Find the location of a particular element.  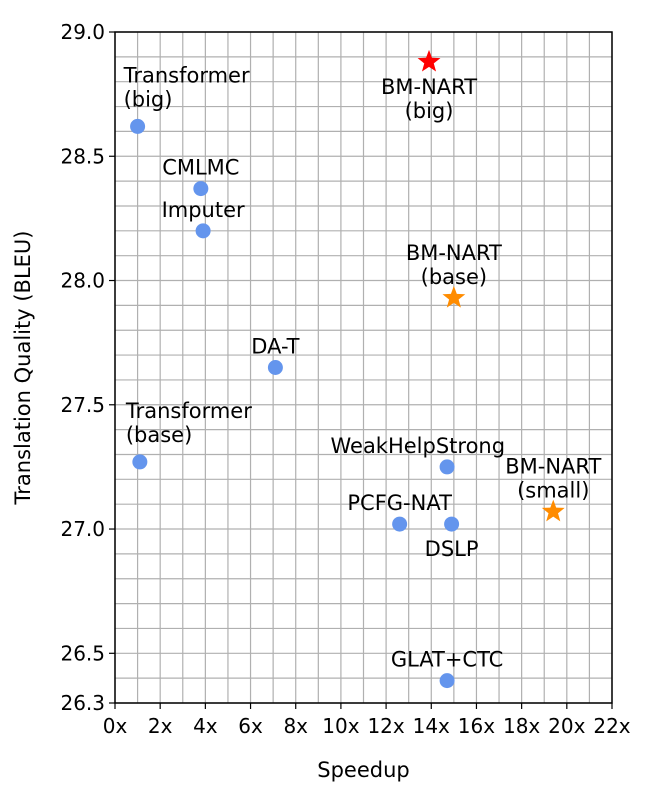

x-tick-label: 6x is located at coordinates (250, 726).